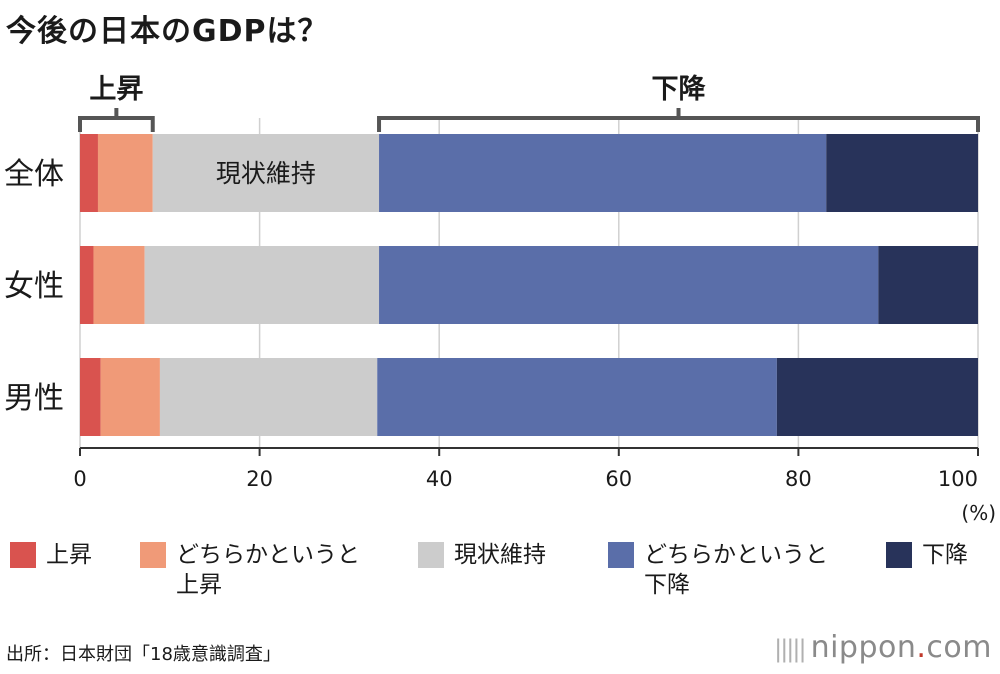 This screenshot has height=674, width=1000. Describe the element at coordinates (500, 555) in the screenshot. I see `legend-label: 現状維持` at that location.